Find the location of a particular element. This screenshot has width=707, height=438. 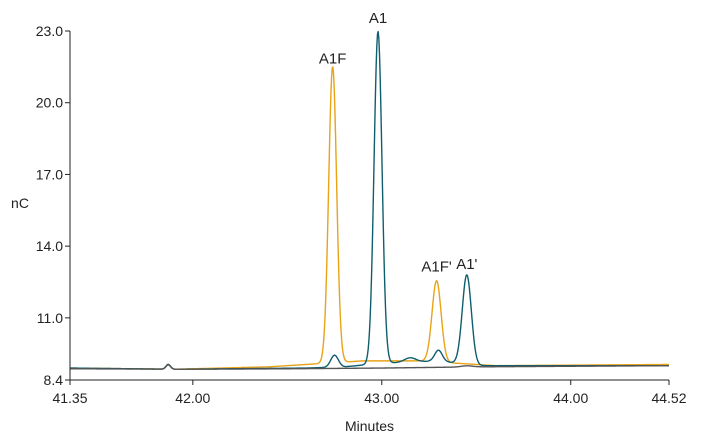

y-tick-label: 23.0 is located at coordinates (49, 31).